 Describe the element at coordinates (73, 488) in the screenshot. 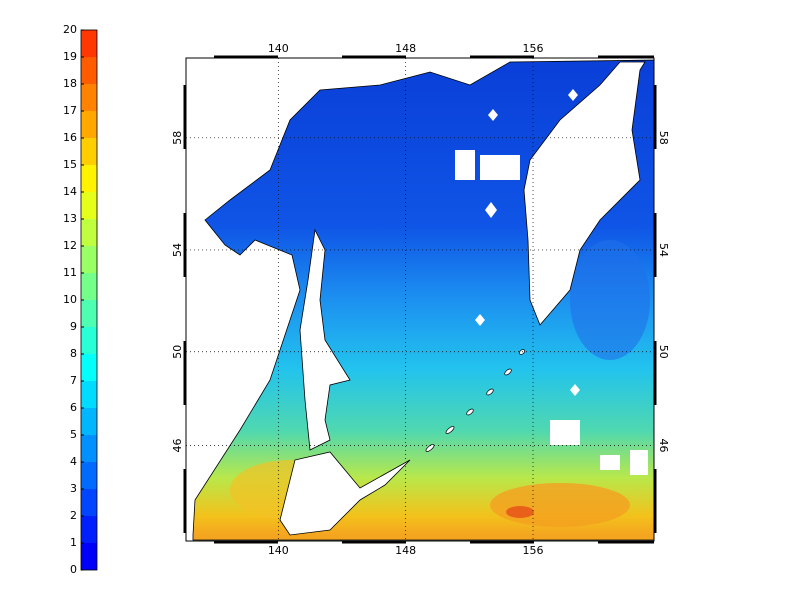

I see `colorbar-tick-label: 3` at that location.